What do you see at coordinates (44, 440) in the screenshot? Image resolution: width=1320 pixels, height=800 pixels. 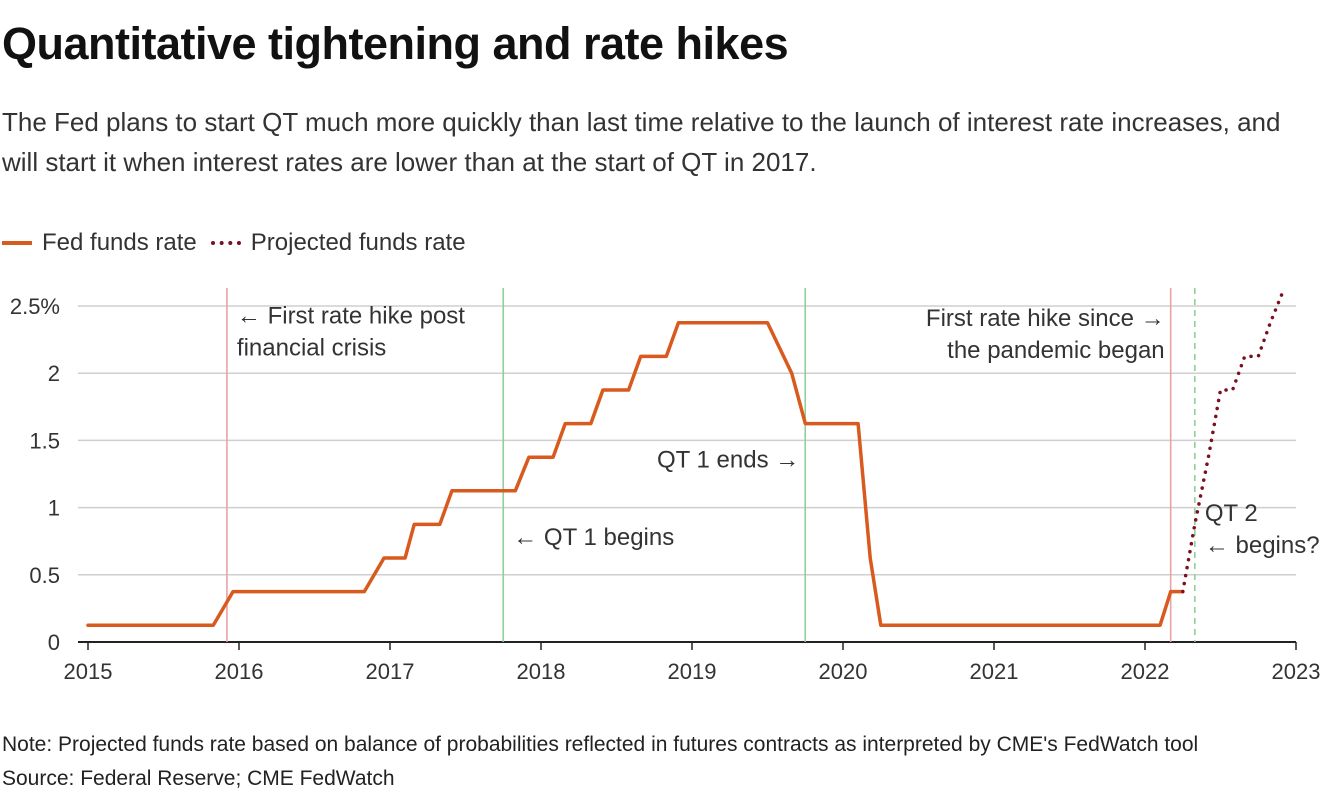 I see `y-tick-label: 1.5` at bounding box center [44, 440].